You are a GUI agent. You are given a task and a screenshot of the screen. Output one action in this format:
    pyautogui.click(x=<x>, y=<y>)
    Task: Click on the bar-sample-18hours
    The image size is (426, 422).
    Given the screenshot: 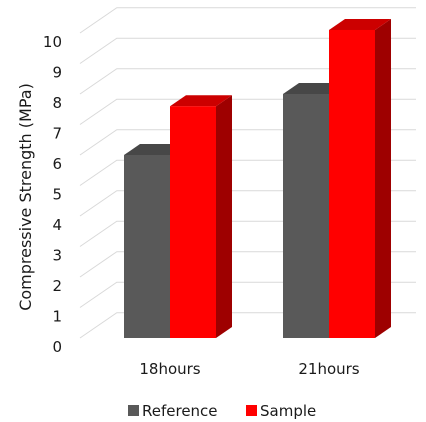 What is the action you would take?
    pyautogui.click(x=201, y=216)
    